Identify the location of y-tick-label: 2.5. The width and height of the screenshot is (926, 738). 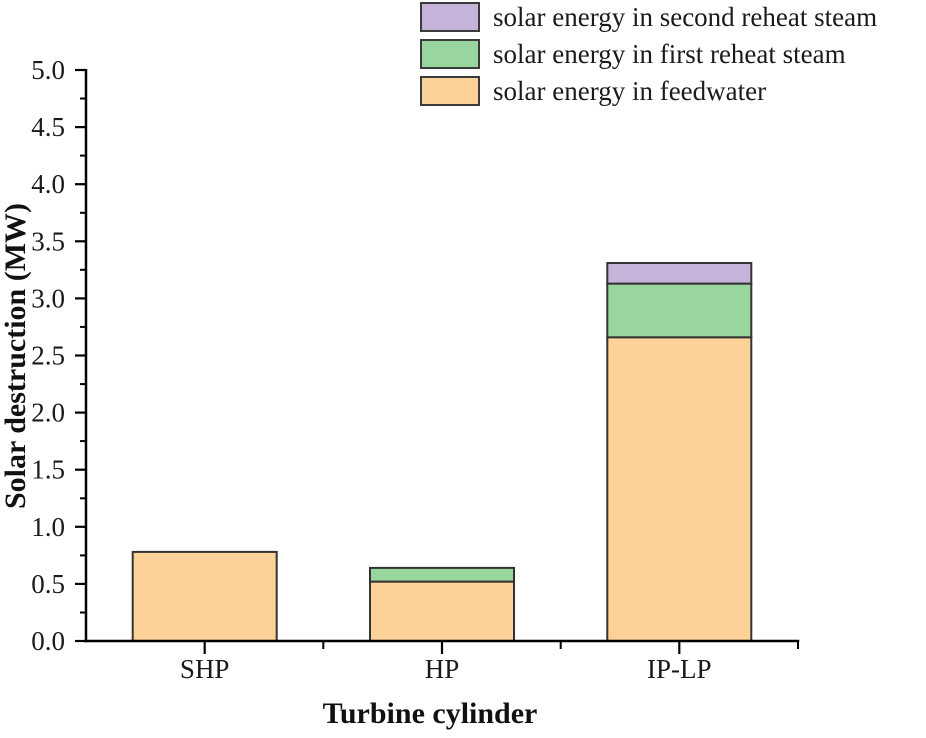
(48, 356).